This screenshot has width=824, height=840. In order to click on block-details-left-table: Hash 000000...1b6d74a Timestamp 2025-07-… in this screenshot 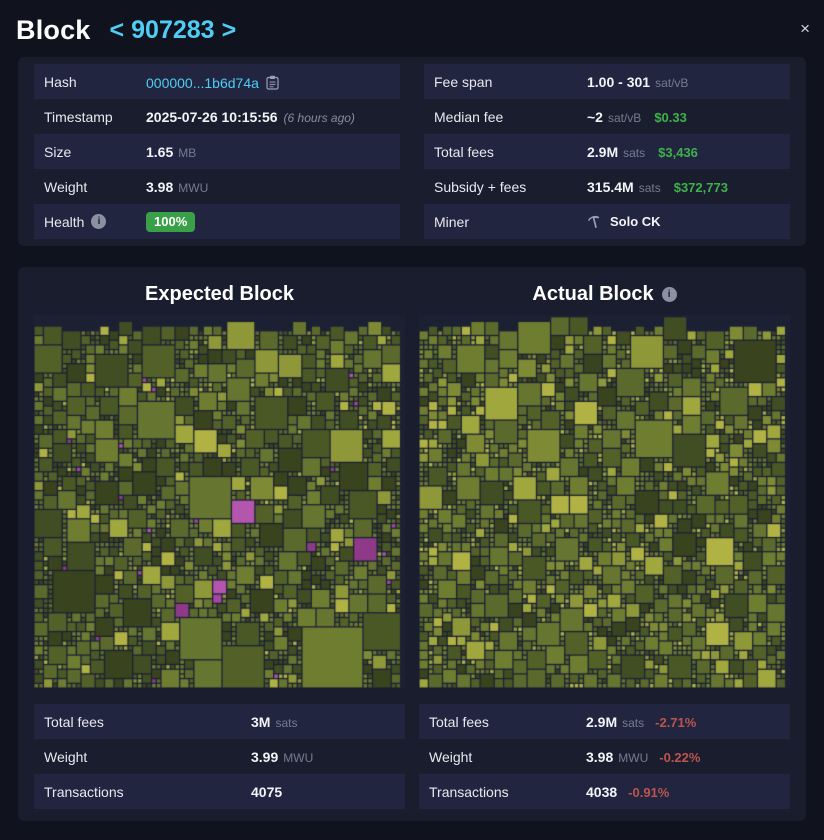, I will do `click(217, 151)`.